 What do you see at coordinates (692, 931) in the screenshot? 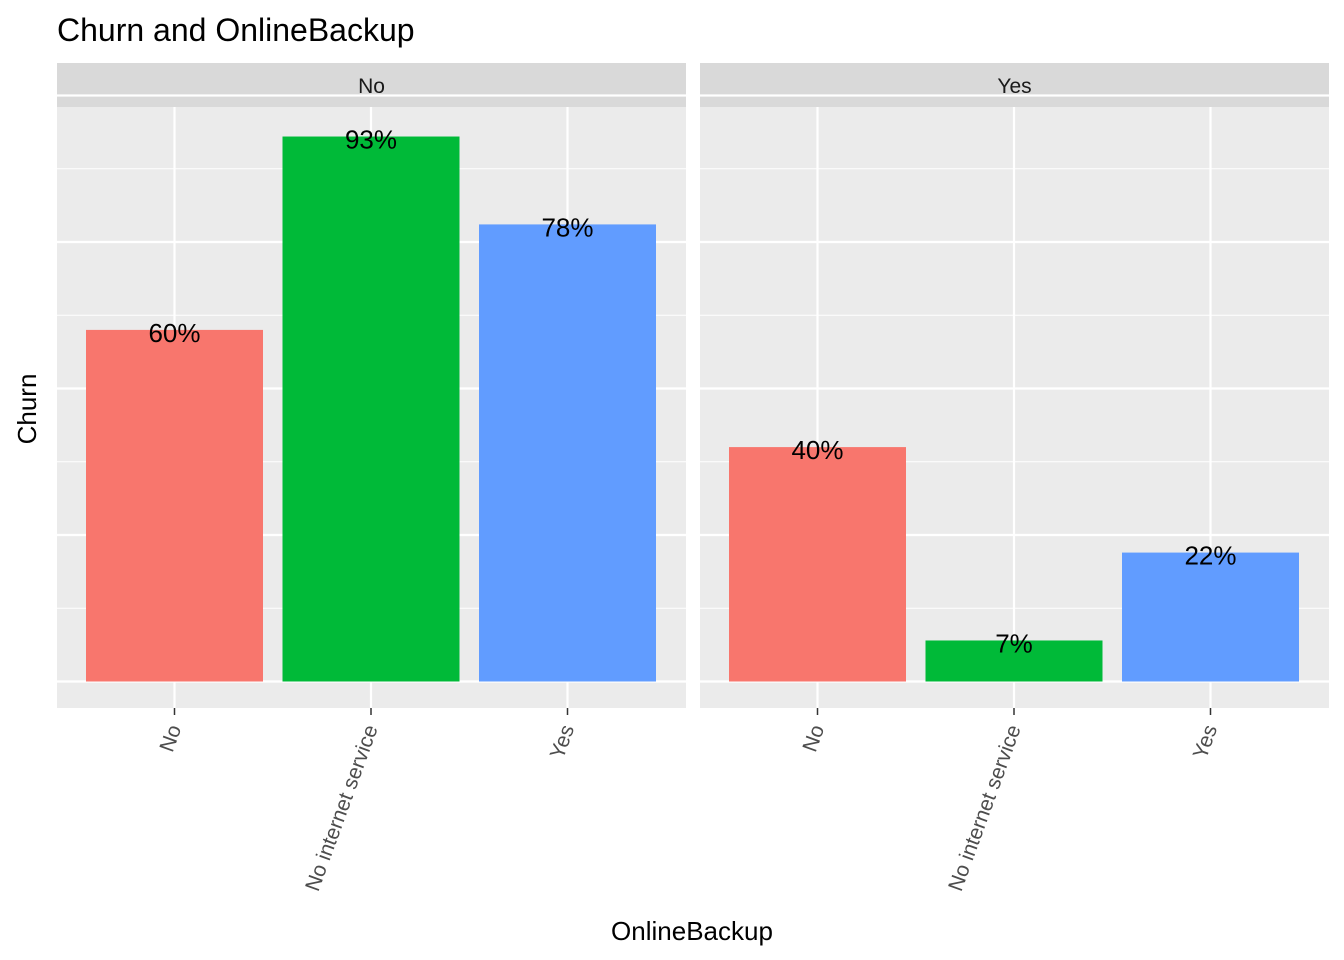
I see `x-axis-title: OnlineBackup` at bounding box center [692, 931].